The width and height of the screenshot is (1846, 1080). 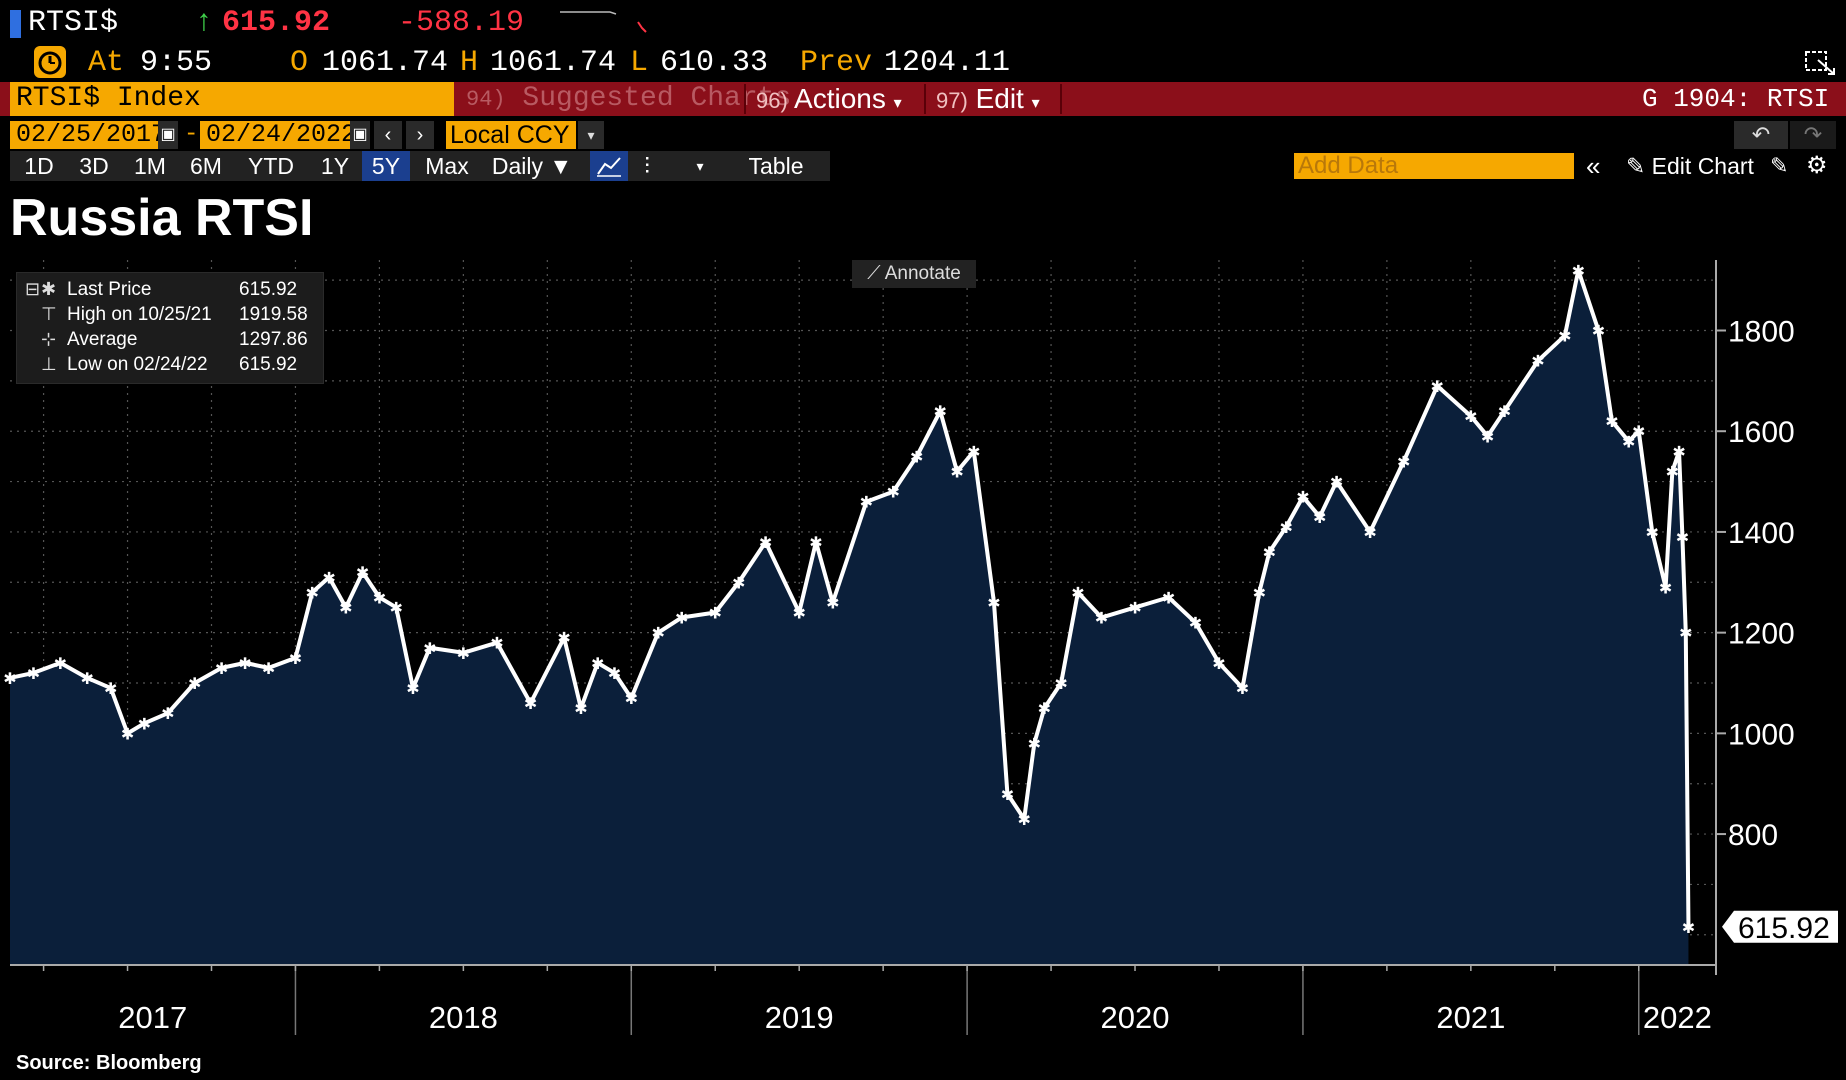 I want to click on period-3d: 3D, so click(x=94, y=166).